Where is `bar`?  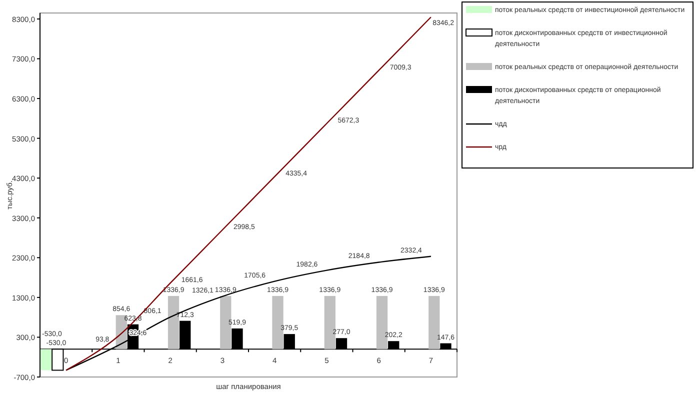 bar is located at coordinates (46, 359).